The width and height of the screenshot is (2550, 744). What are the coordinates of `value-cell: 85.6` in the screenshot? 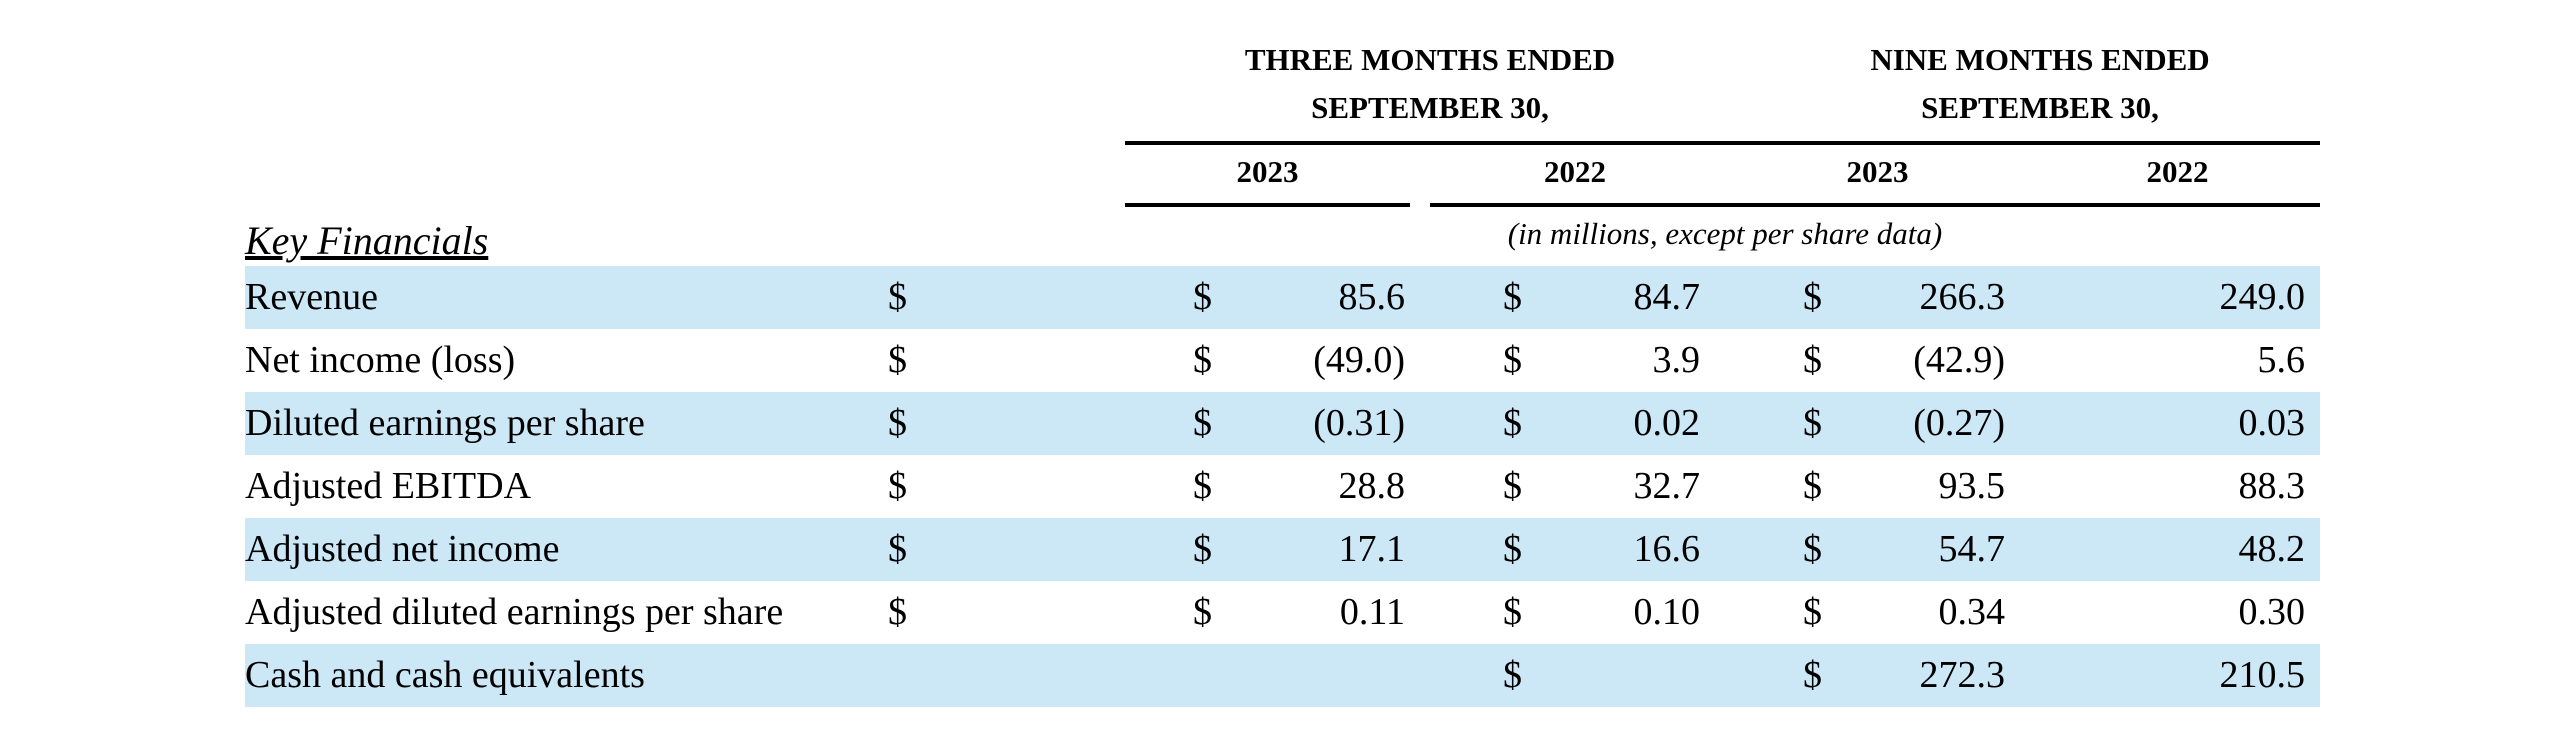 It's located at (1372, 297).